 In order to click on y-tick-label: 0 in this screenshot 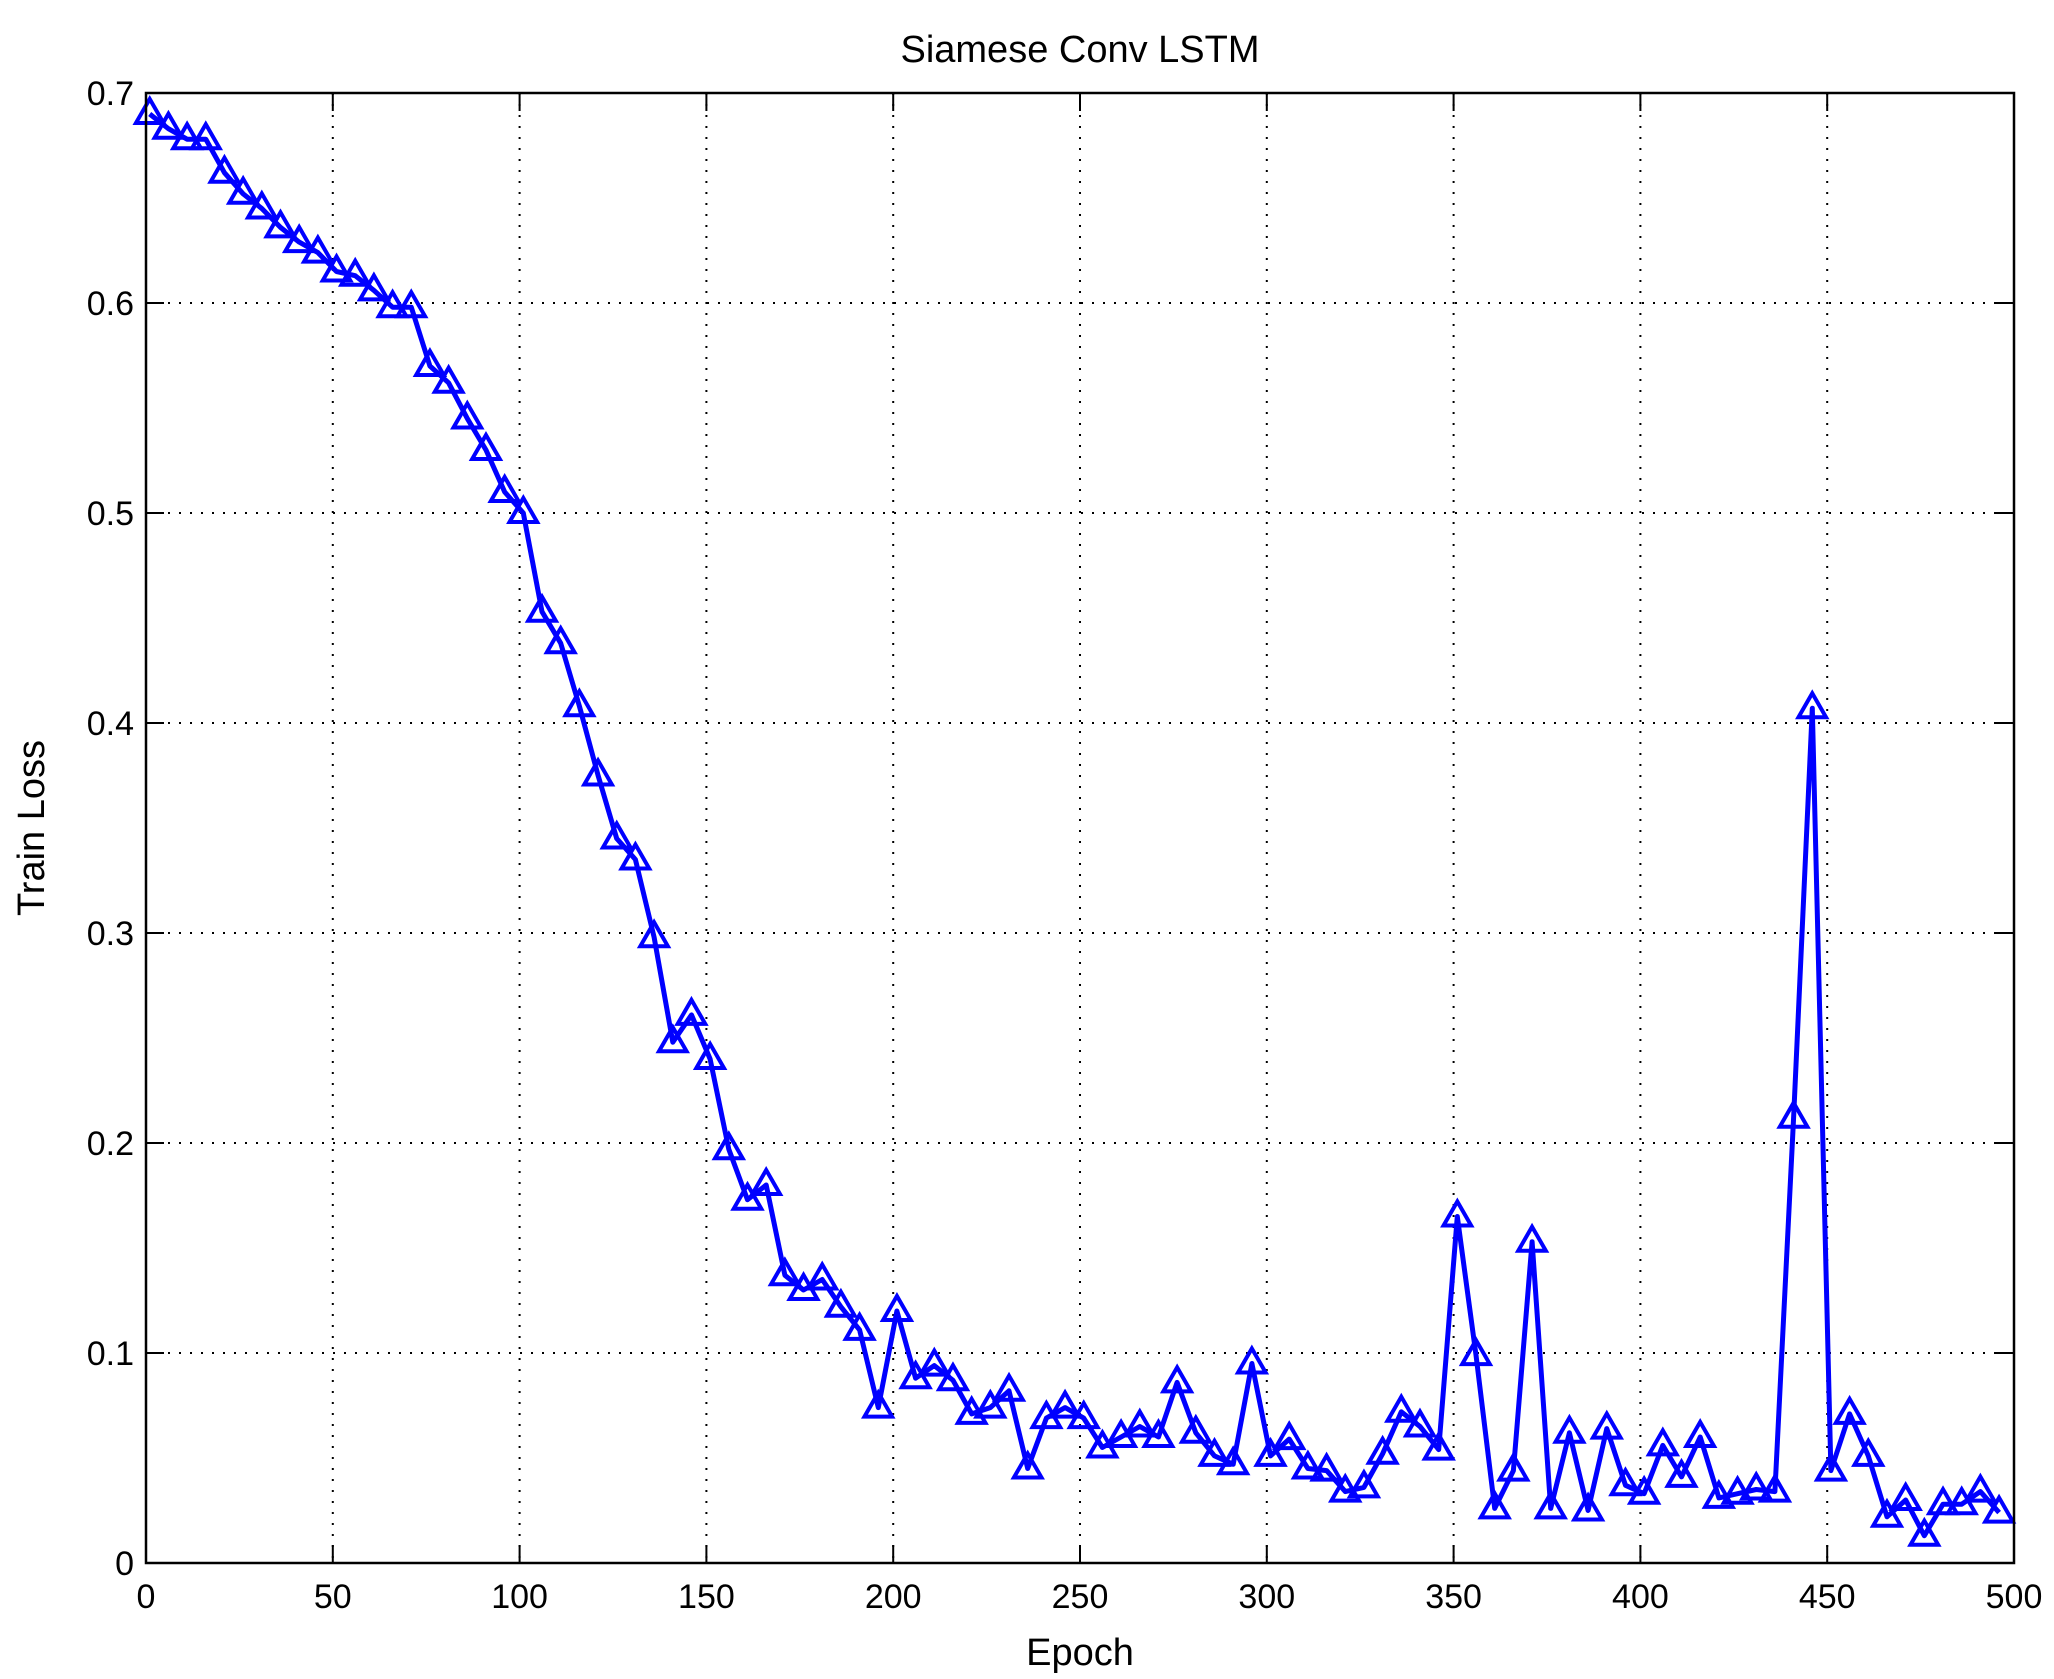, I will do `click(124, 1564)`.